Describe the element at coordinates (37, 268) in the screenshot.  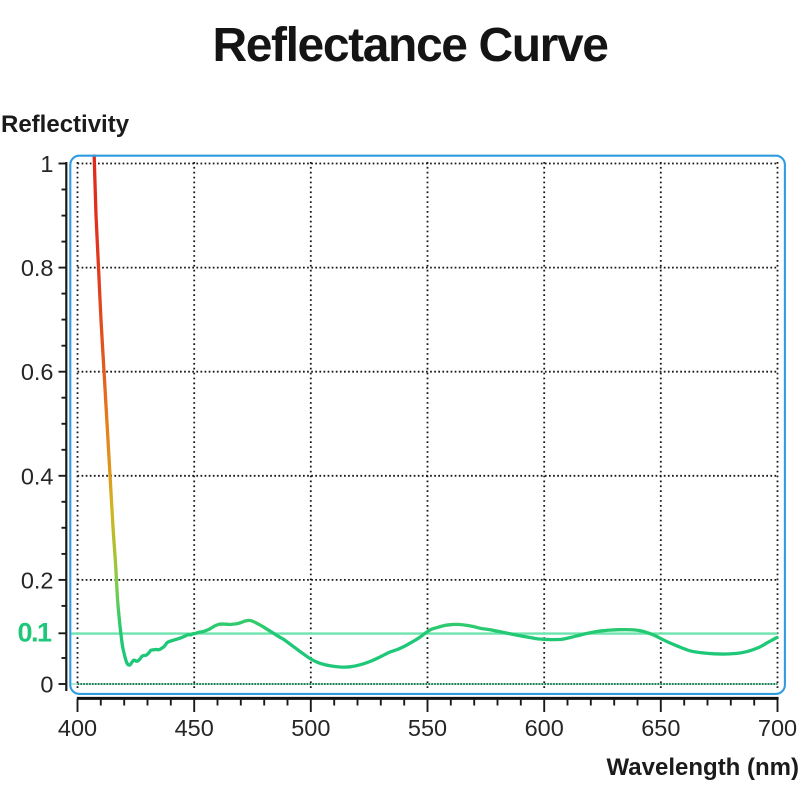
I see `svg-text: 0.8` at that location.